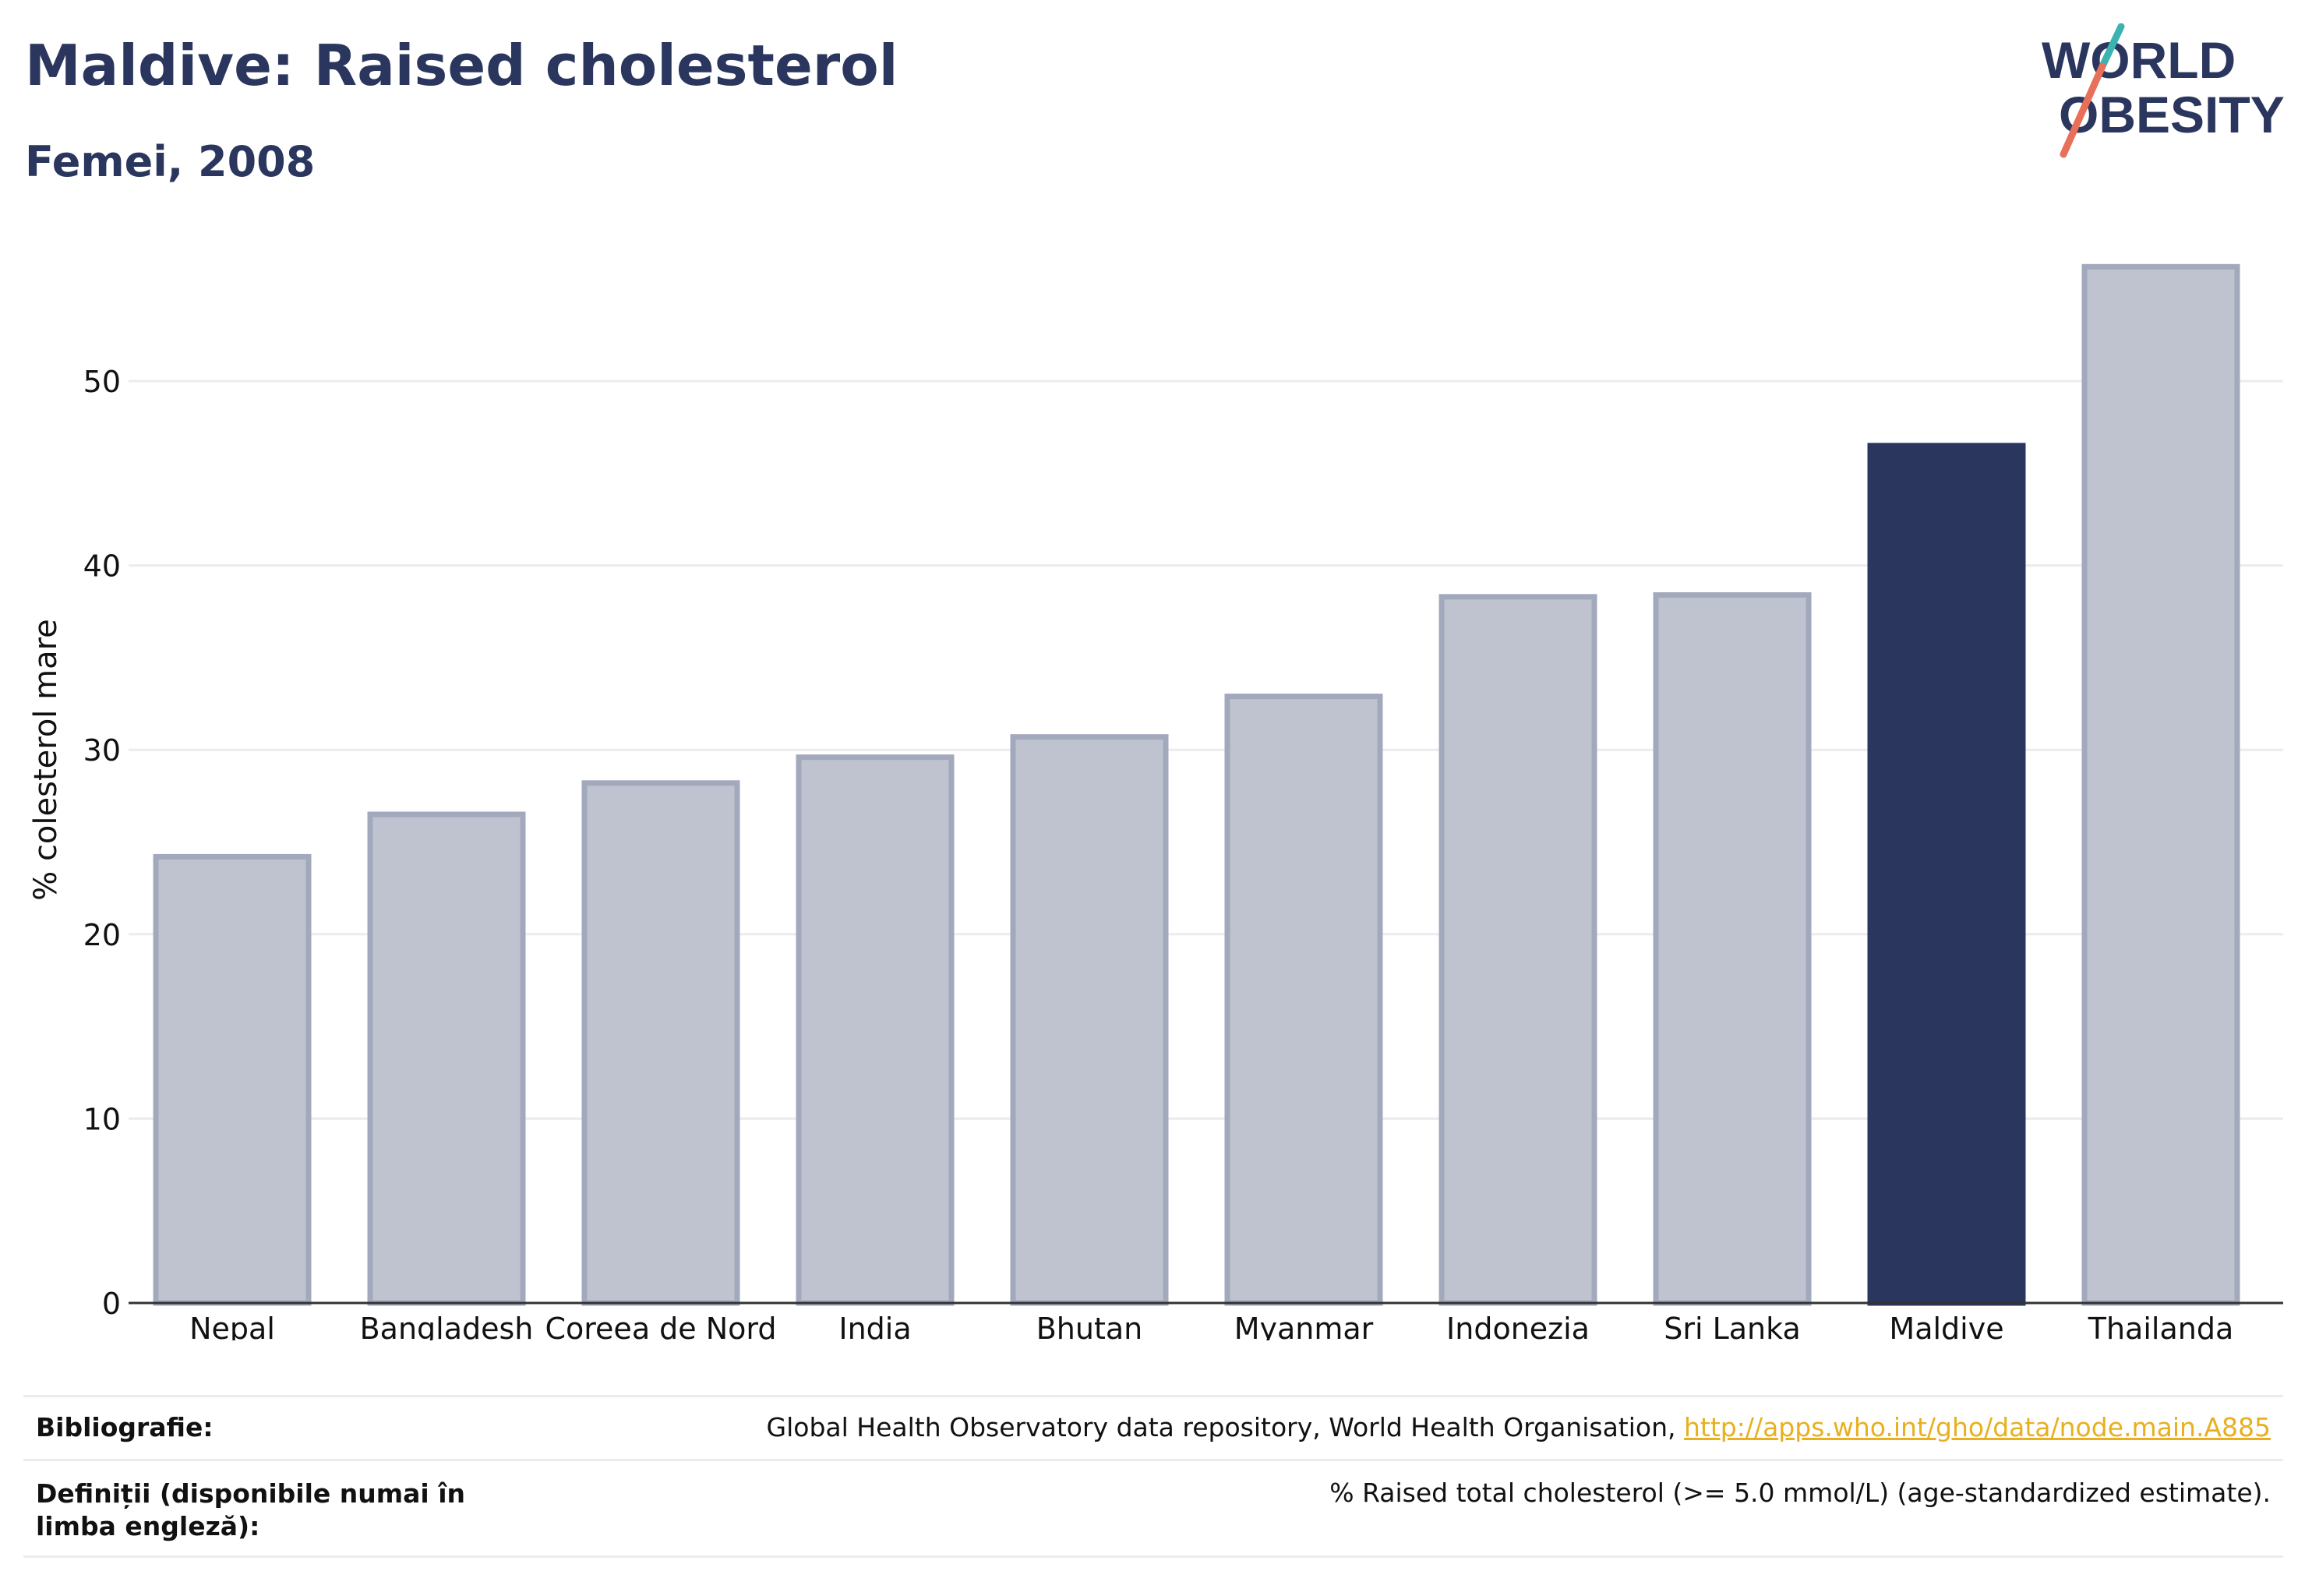  What do you see at coordinates (1304, 1326) in the screenshot?
I see `x-tick-label: Myanmar` at bounding box center [1304, 1326].